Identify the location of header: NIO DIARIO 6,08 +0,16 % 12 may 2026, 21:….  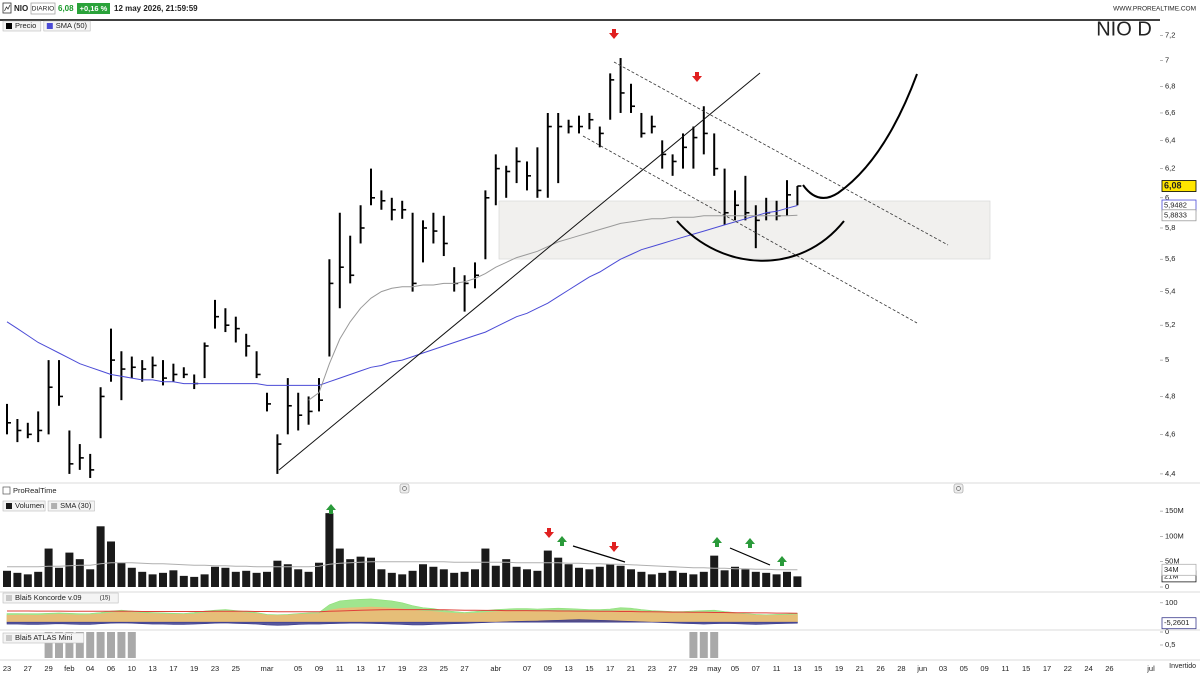
(598, 11).